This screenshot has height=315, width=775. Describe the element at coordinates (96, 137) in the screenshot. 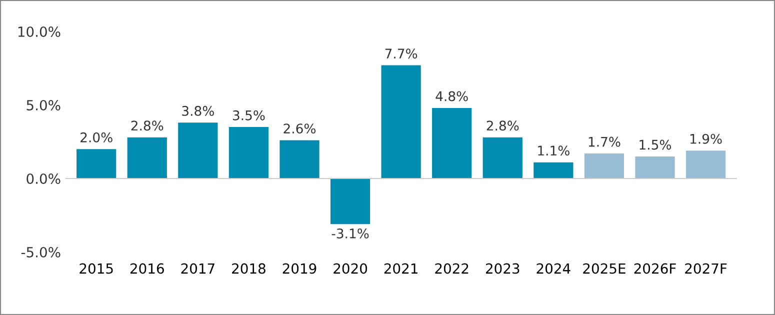

I see `data-label: 2.0%` at that location.